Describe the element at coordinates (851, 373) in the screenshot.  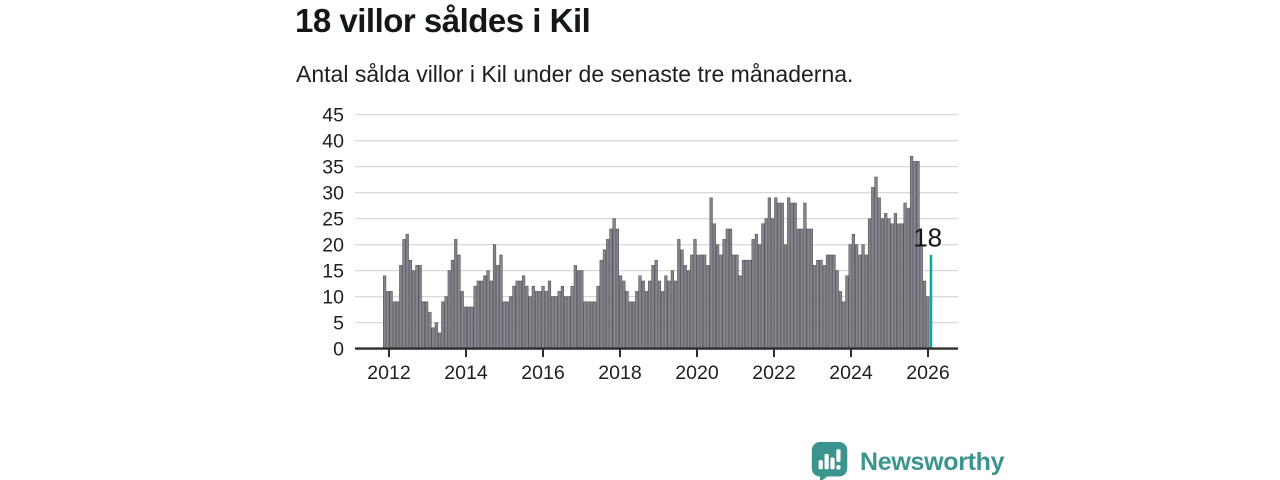
I see `x-tick-label: 2024` at that location.